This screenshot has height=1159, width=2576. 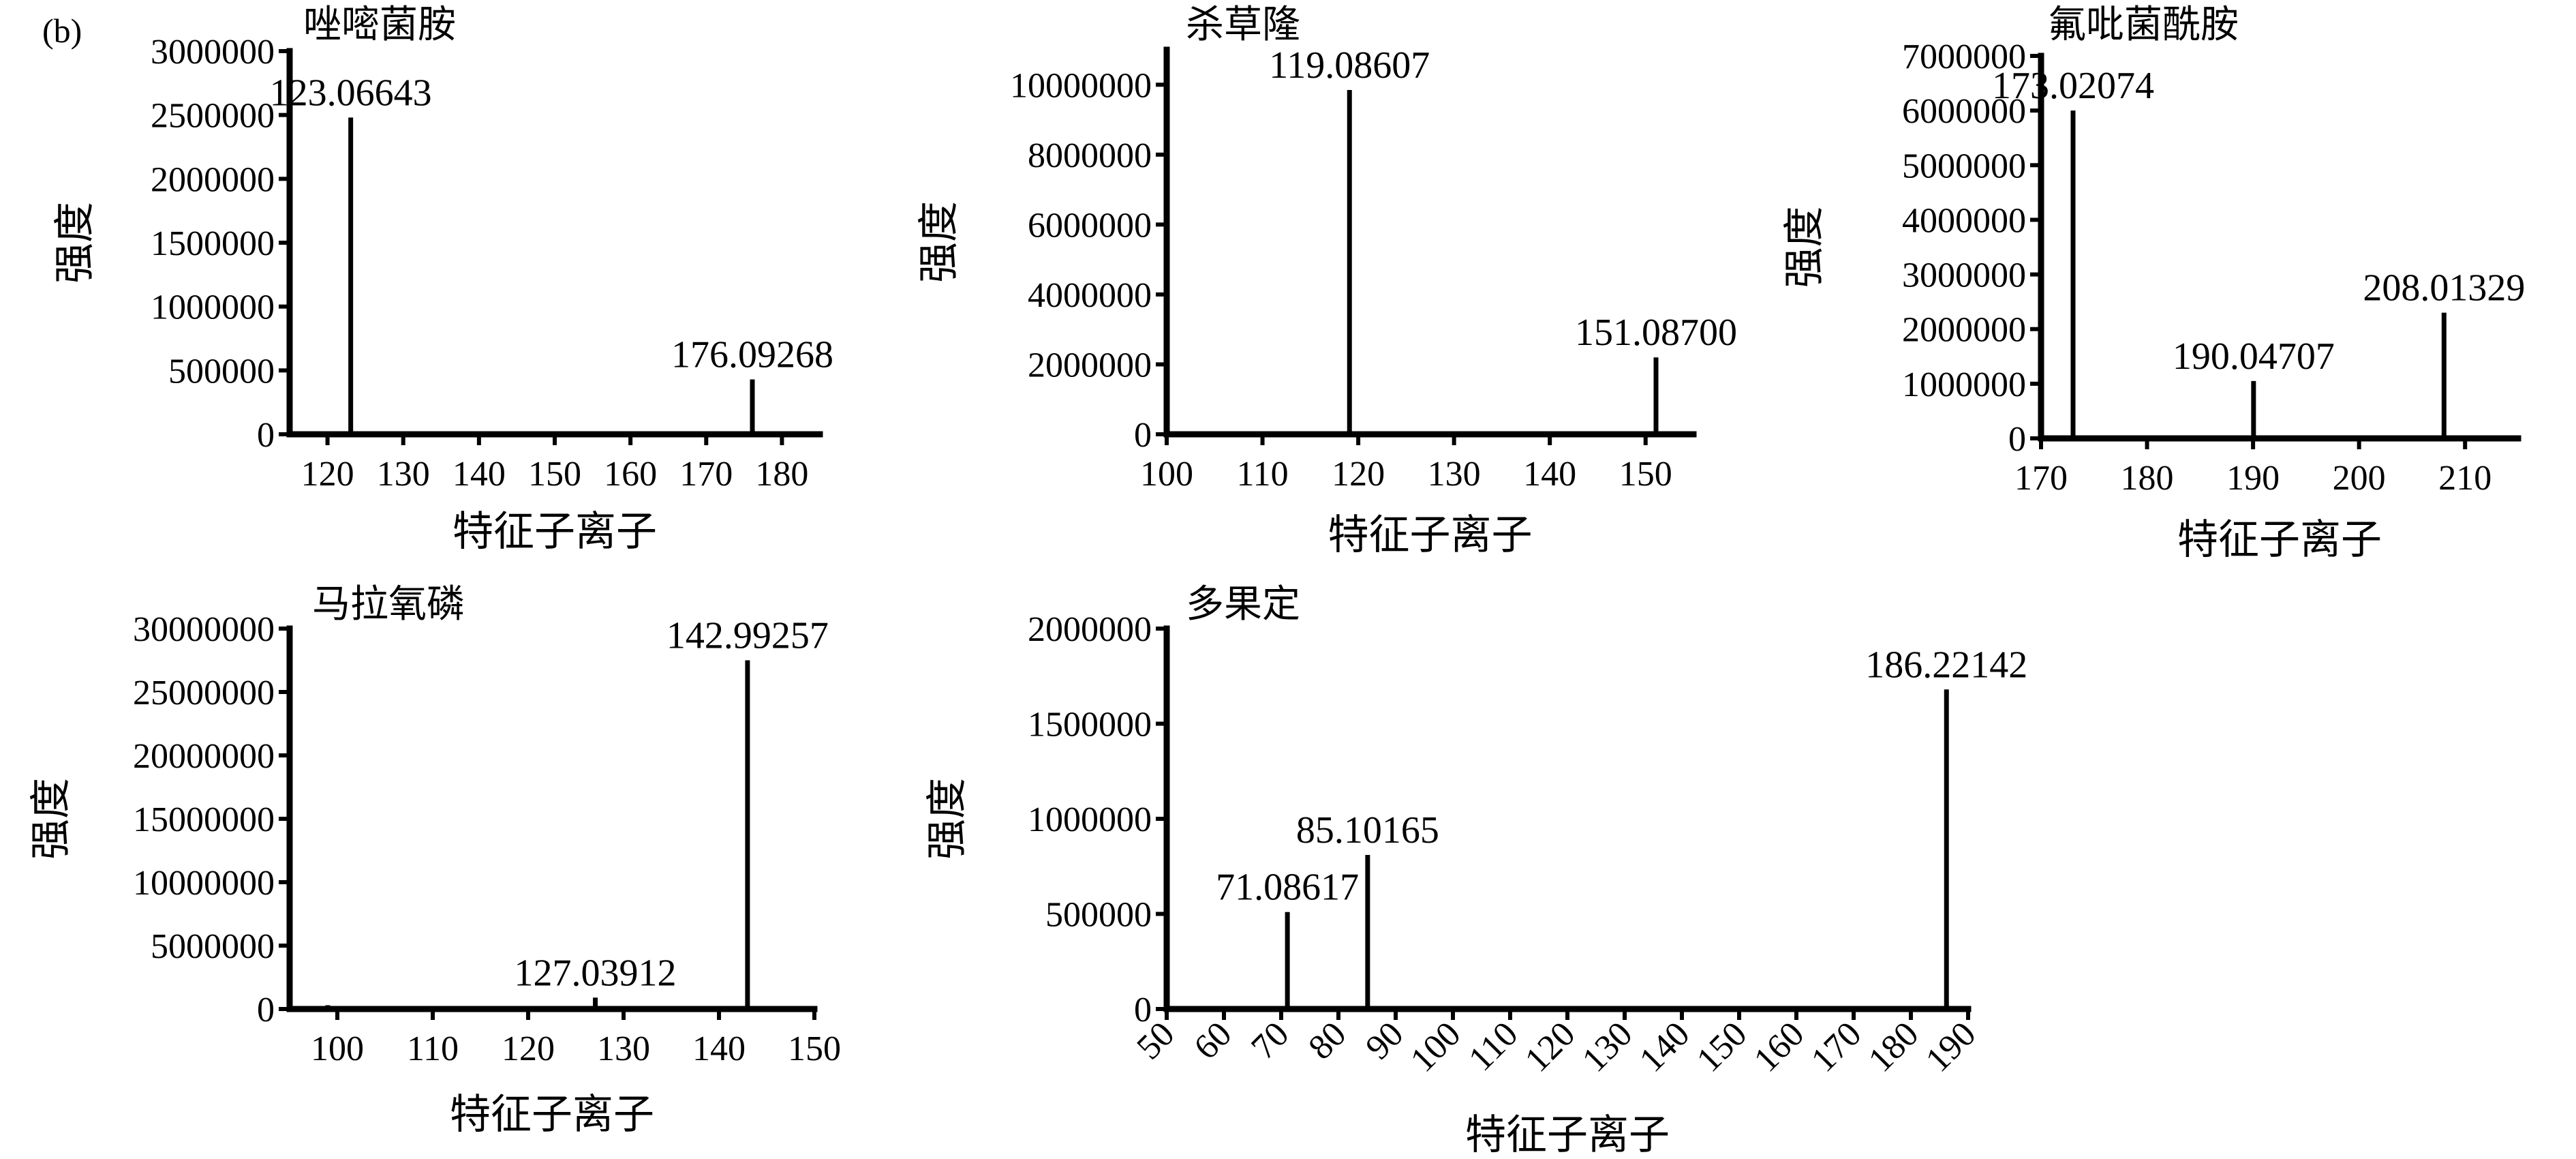 I want to click on y-tick-label: 25000000, so click(x=204, y=693).